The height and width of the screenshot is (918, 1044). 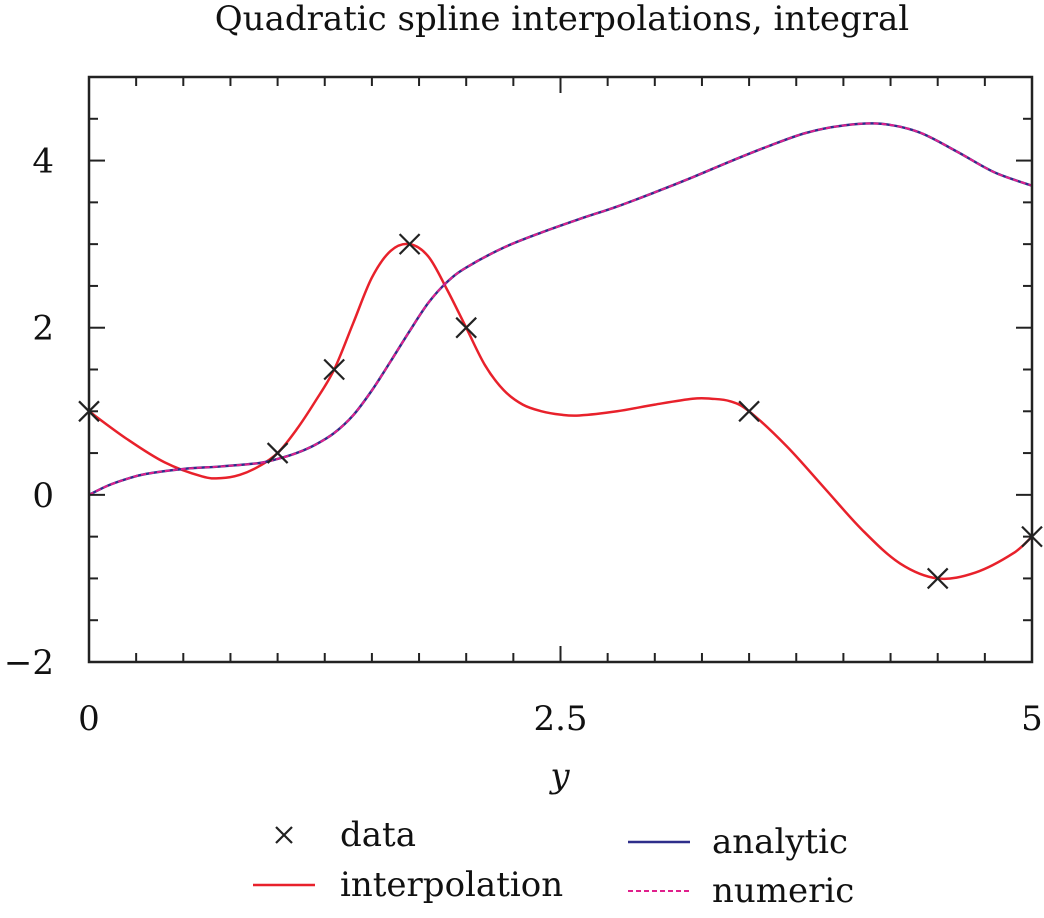 I want to click on legend-item-data: data, so click(x=345, y=835).